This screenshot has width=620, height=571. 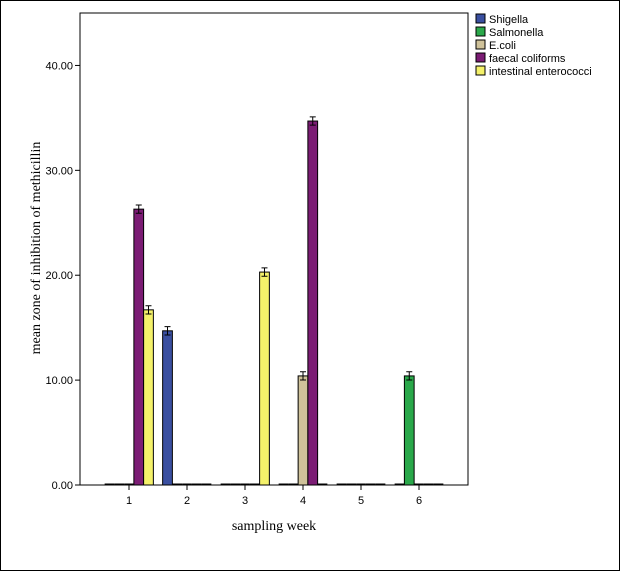 What do you see at coordinates (59, 276) in the screenshot?
I see `y-tick-label-2: 20.00` at bounding box center [59, 276].